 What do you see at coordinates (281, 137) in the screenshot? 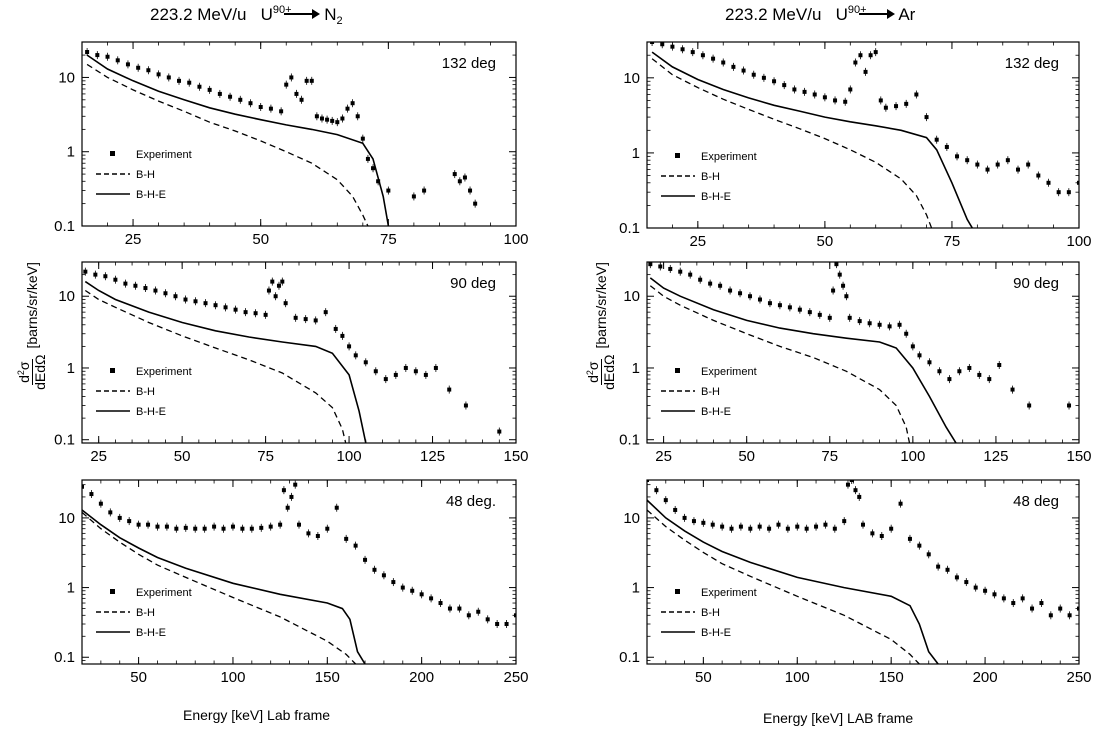
I see `plot-area` at bounding box center [281, 137].